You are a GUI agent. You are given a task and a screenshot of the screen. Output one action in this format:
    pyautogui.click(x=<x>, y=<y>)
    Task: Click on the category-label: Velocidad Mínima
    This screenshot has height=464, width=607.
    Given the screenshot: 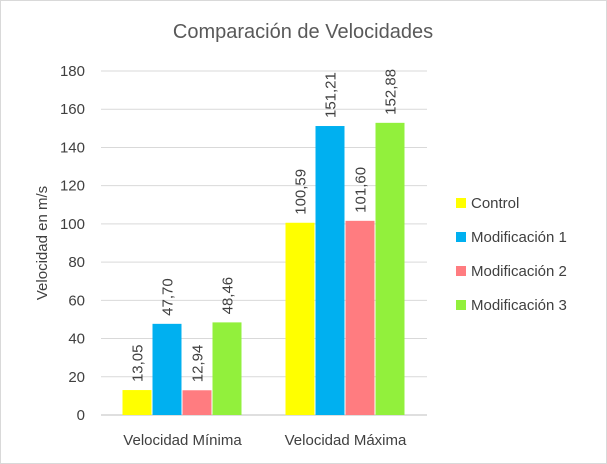 What is the action you would take?
    pyautogui.click(x=182, y=440)
    